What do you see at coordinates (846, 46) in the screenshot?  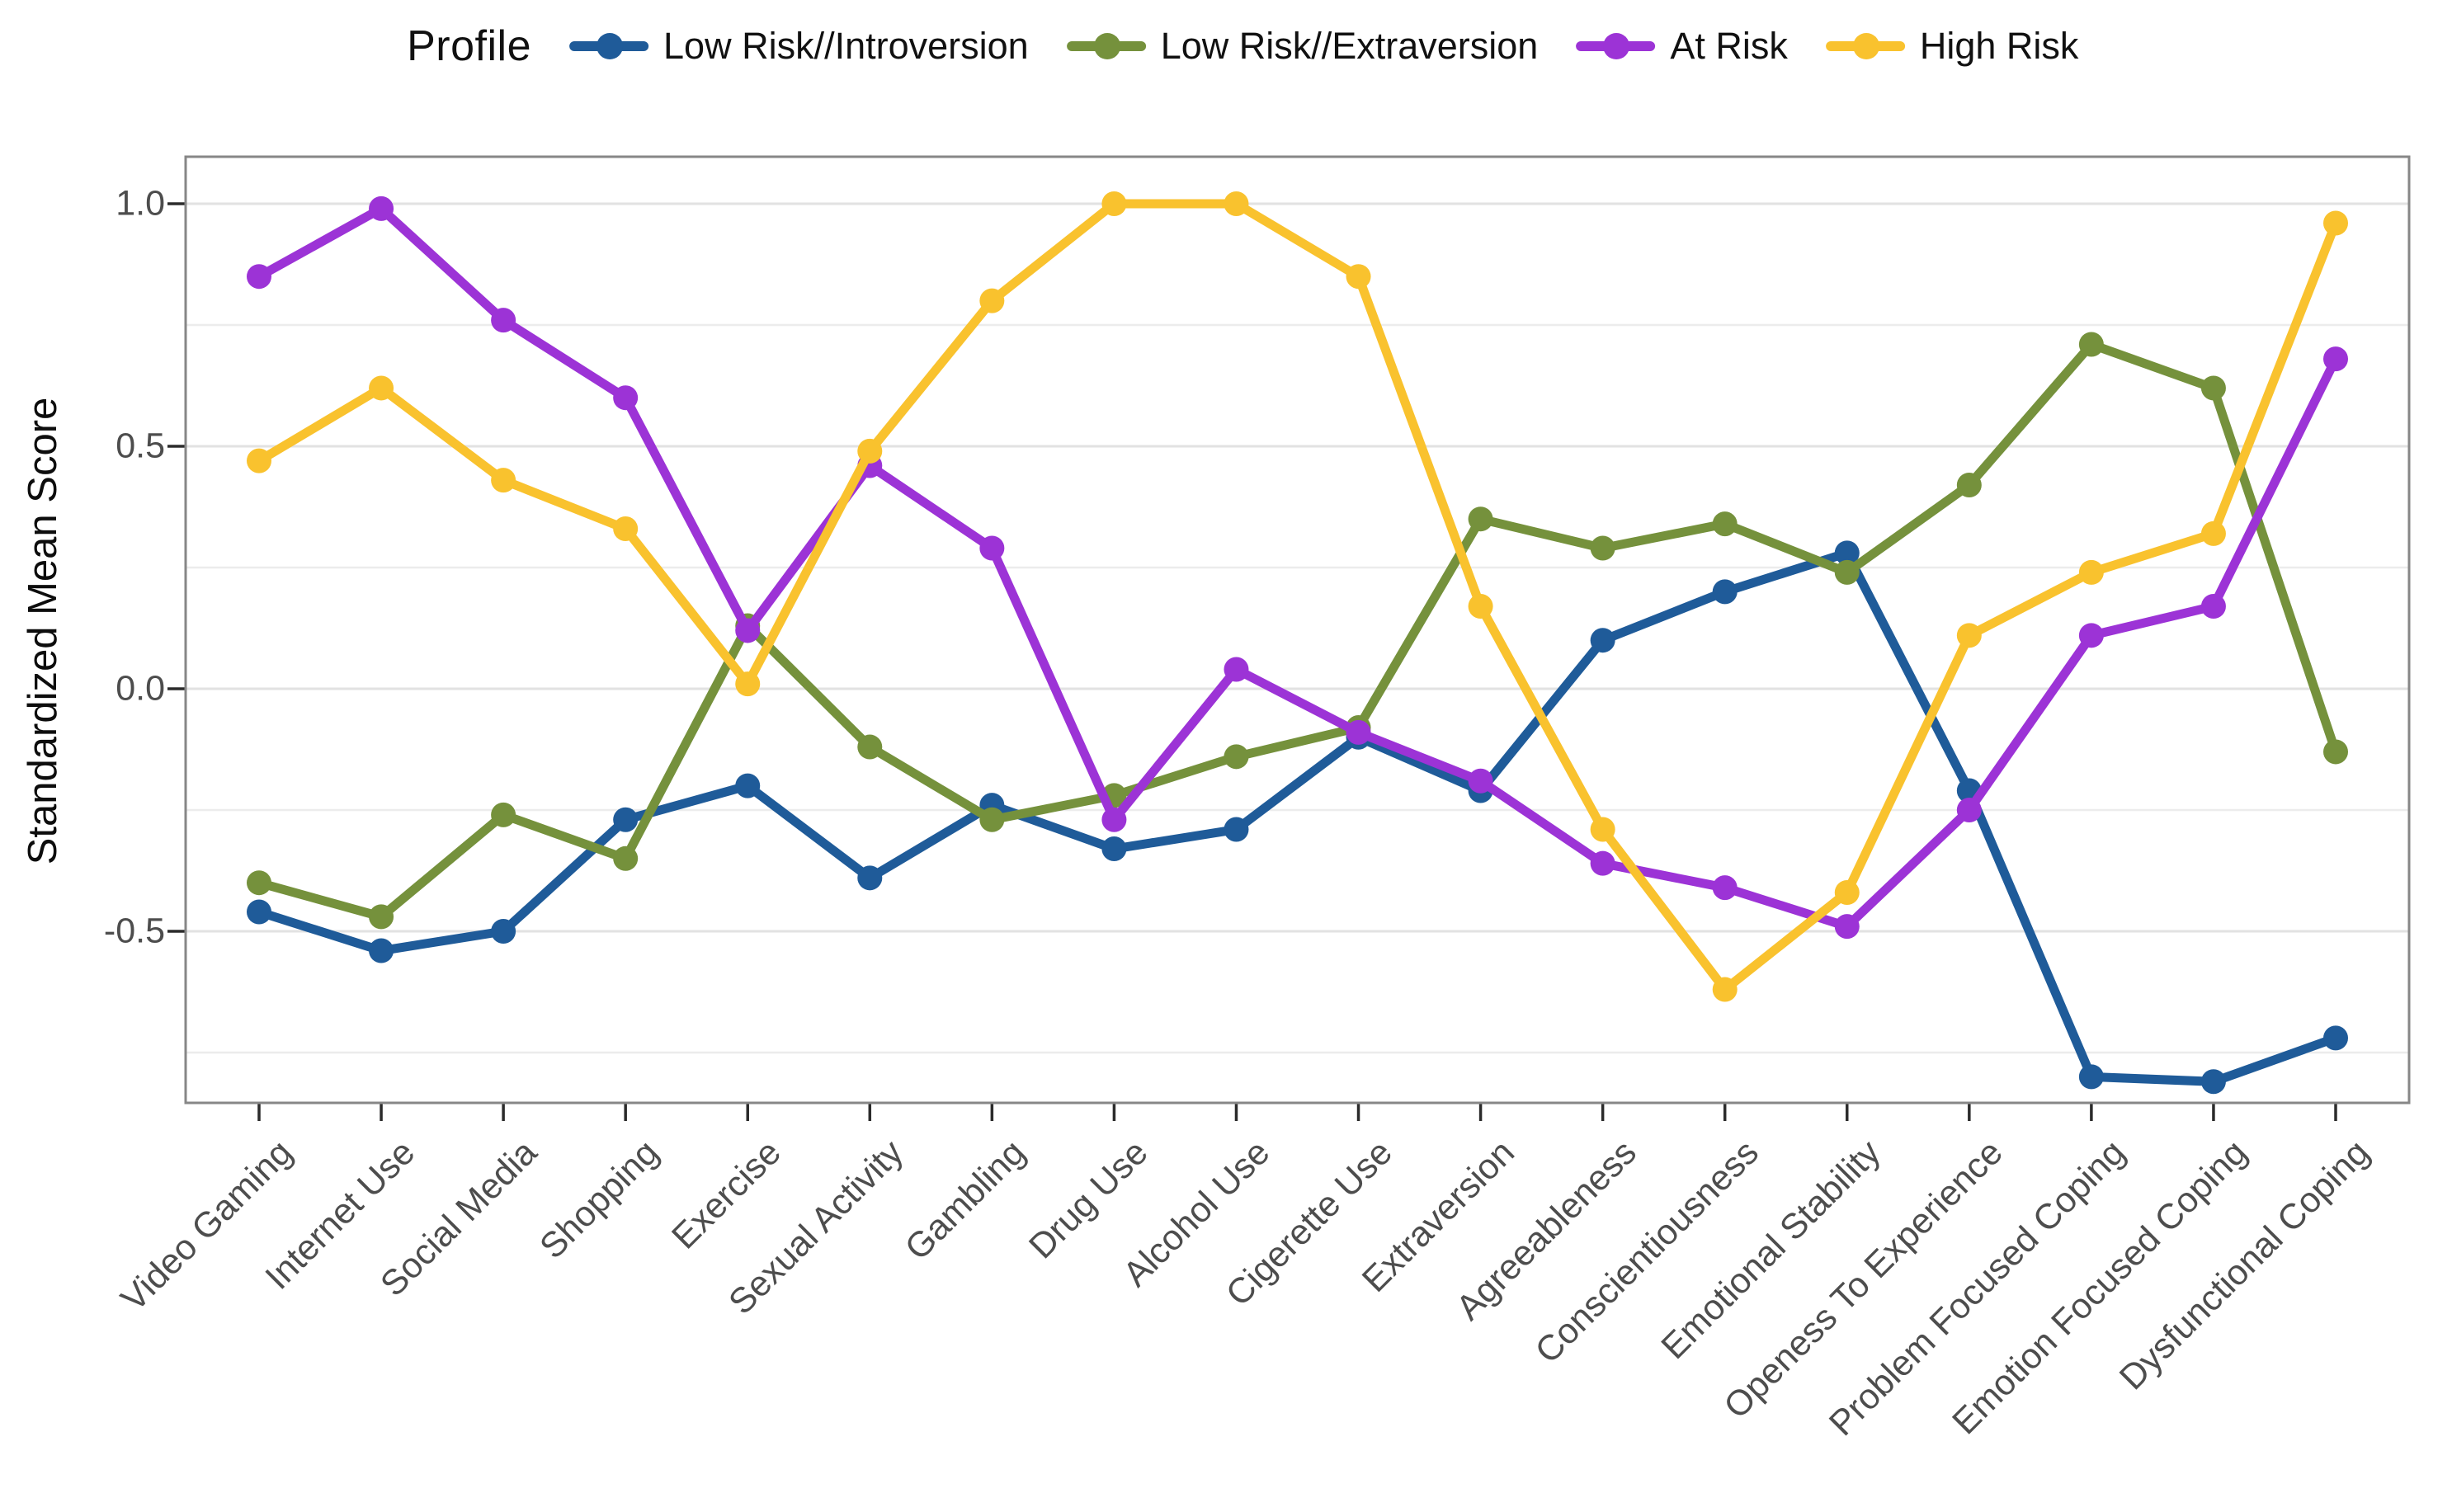 I see `legend-item-label: Low Risk//Introversion` at bounding box center [846, 46].